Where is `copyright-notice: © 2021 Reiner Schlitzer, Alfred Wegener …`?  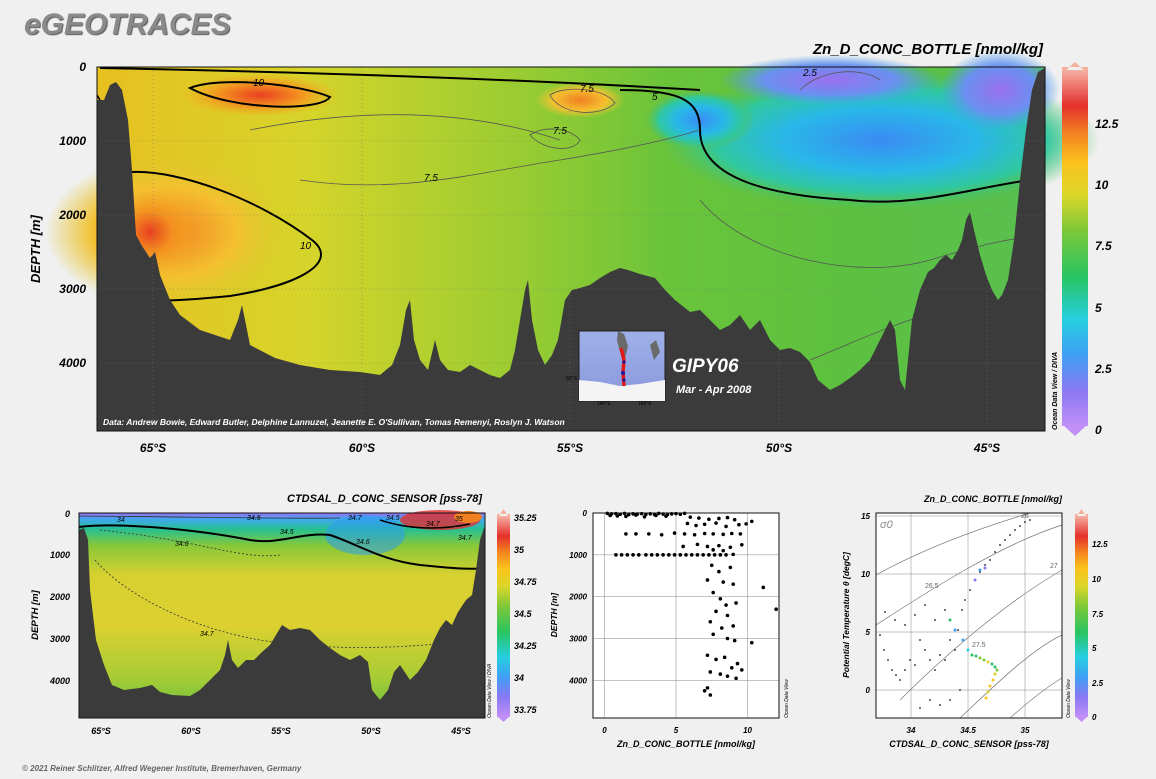 copyright-notice: © 2021 Reiner Schlitzer, Alfred Wegener … is located at coordinates (162, 768).